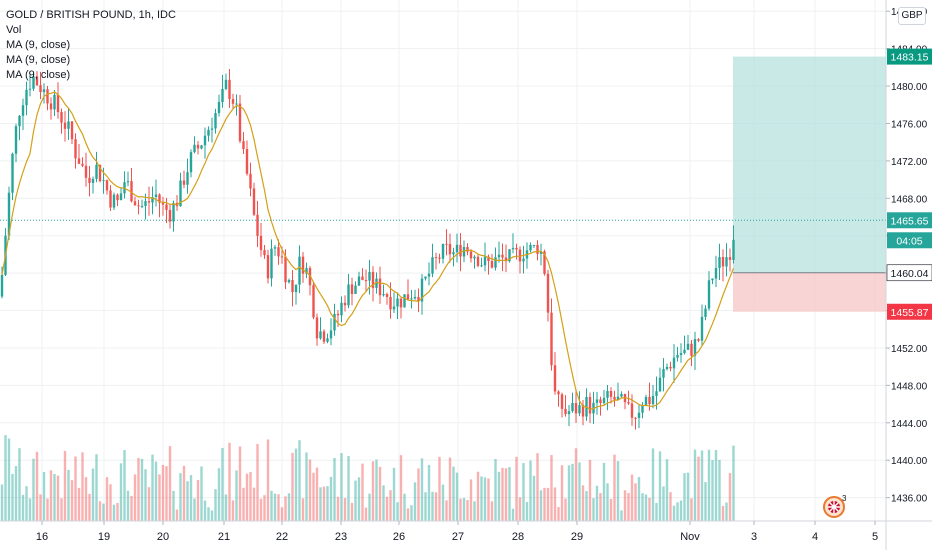 Image resolution: width=932 pixels, height=550 pixels. What do you see at coordinates (909, 124) in the screenshot?
I see `y-tick-label: 1476.00` at bounding box center [909, 124].